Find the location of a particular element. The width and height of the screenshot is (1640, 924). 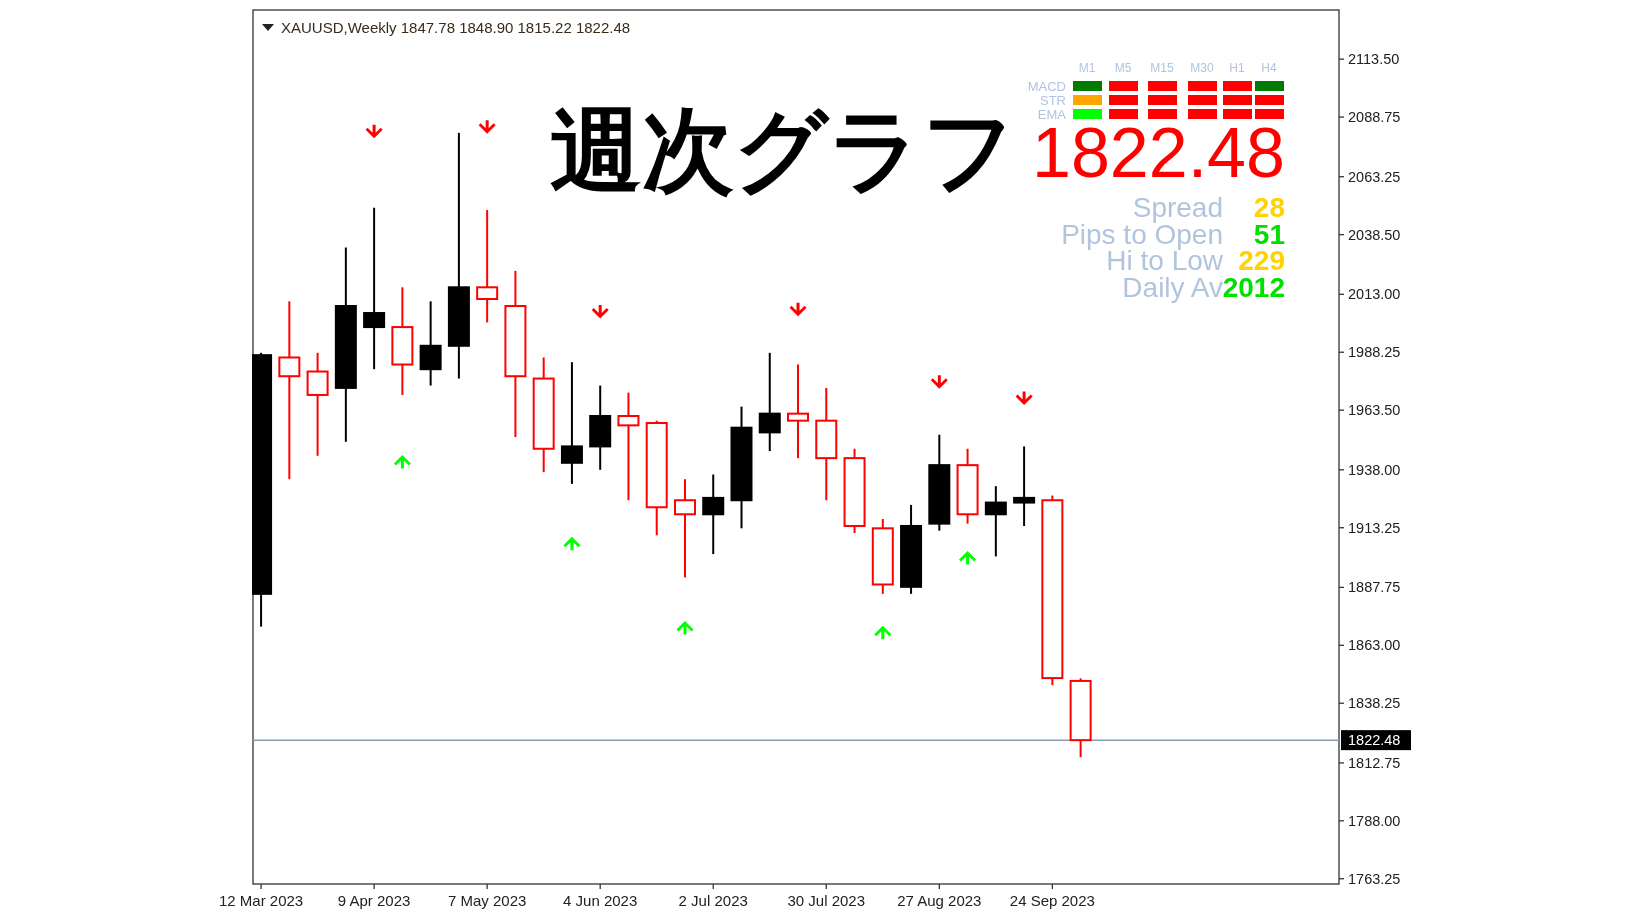

y-tick-label: 1812.75 is located at coordinates (1374, 762).